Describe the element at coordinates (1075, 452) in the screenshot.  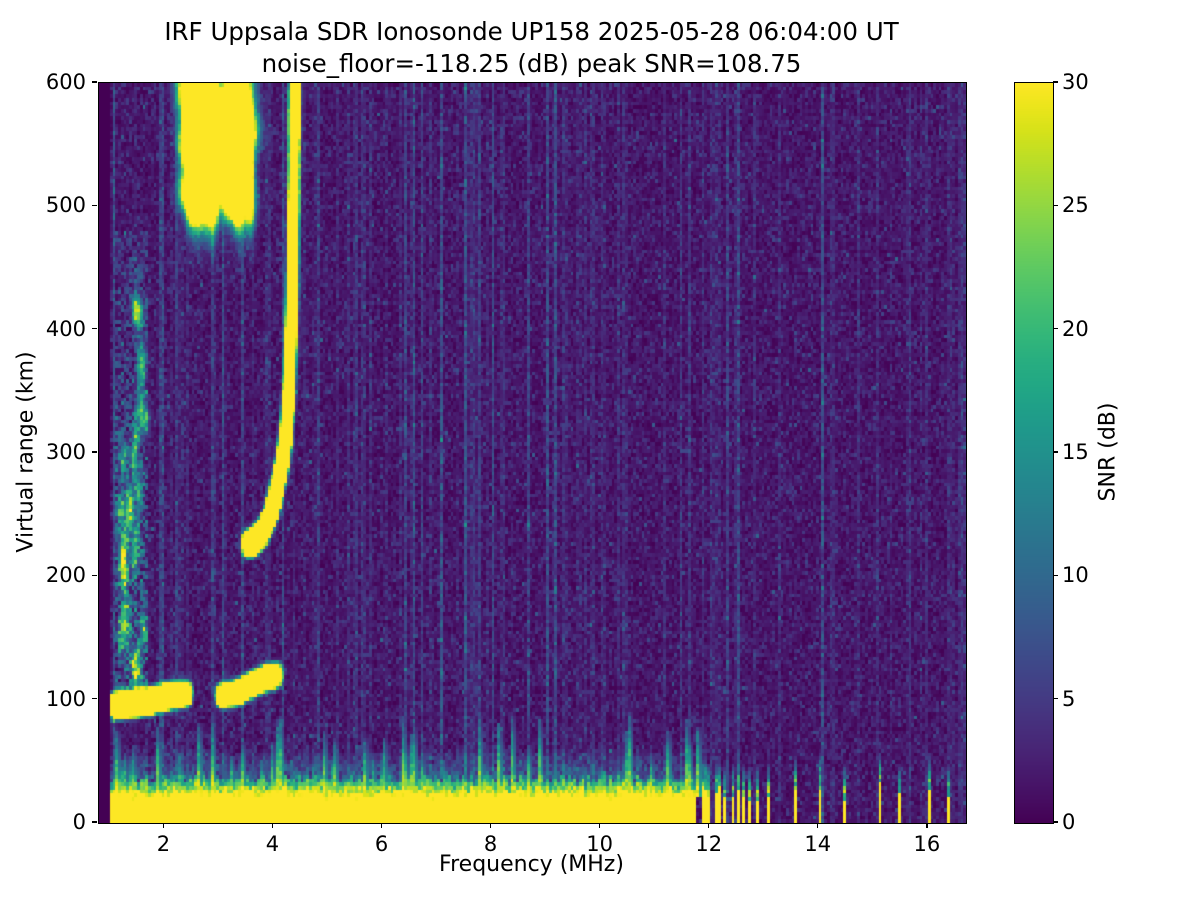
I see `colorbar-tick-label: 15` at that location.